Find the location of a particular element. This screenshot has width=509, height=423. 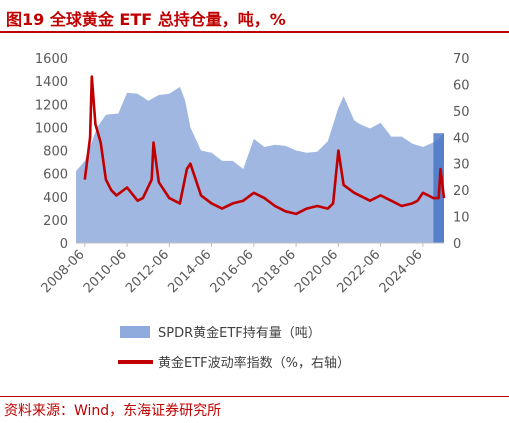

legend-holdings-label: SPDR黄金ETF持有量（吨） is located at coordinates (239, 333).